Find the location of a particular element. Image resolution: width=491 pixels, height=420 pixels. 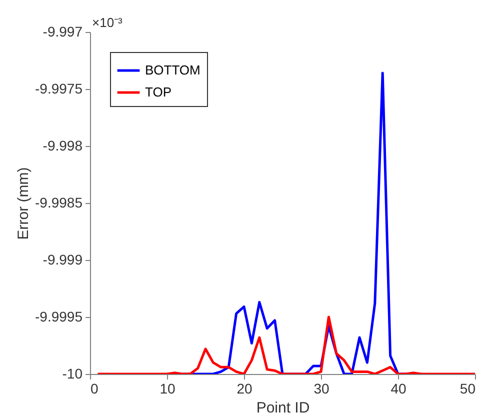

x-tick-label: 50 is located at coordinates (468, 388).